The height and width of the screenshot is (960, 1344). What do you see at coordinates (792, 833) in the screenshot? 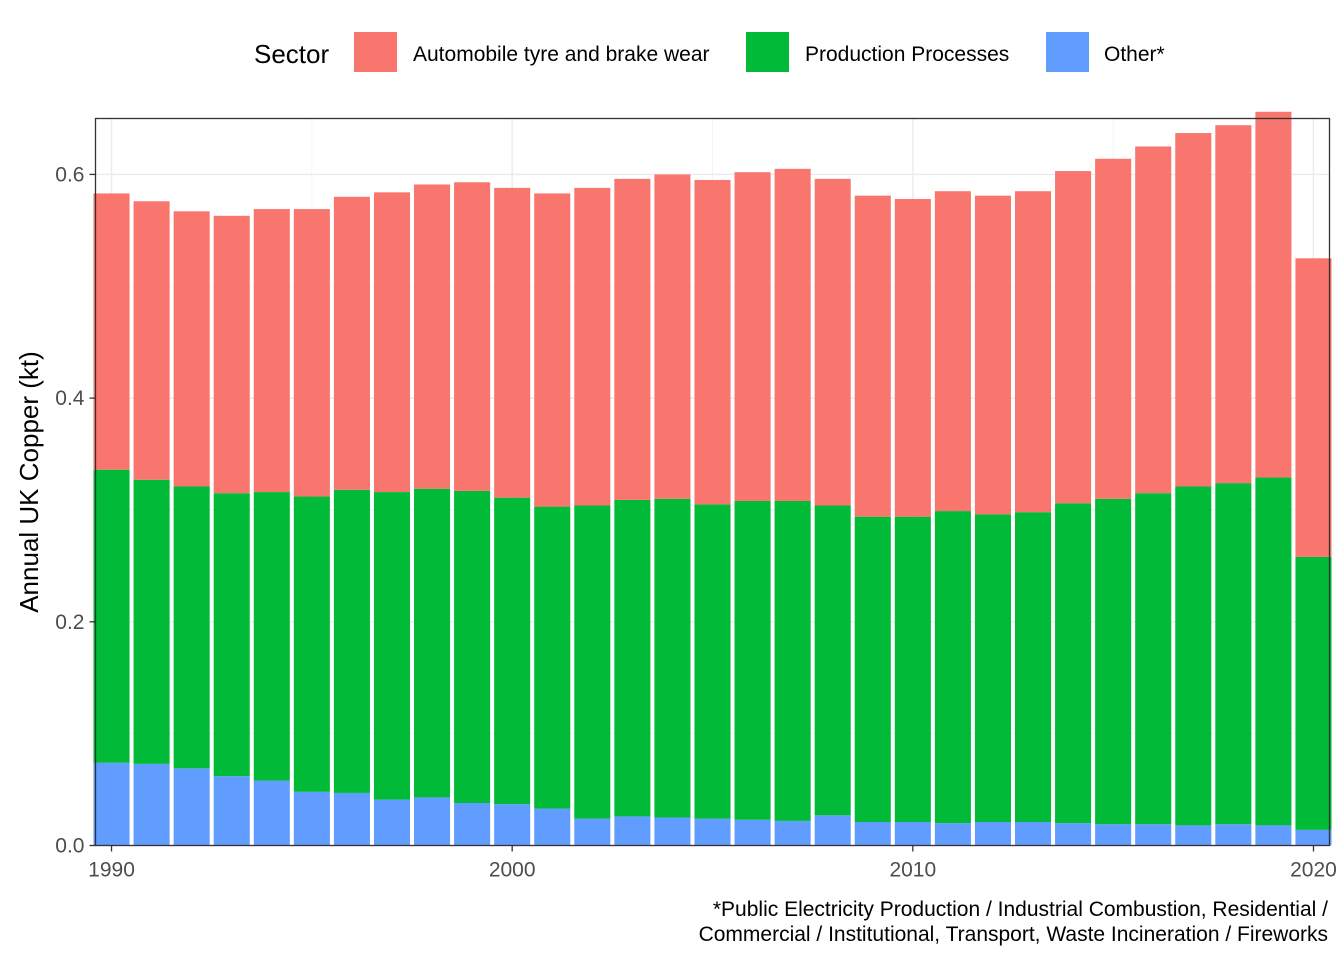
I see `bar-other-2007` at bounding box center [792, 833].